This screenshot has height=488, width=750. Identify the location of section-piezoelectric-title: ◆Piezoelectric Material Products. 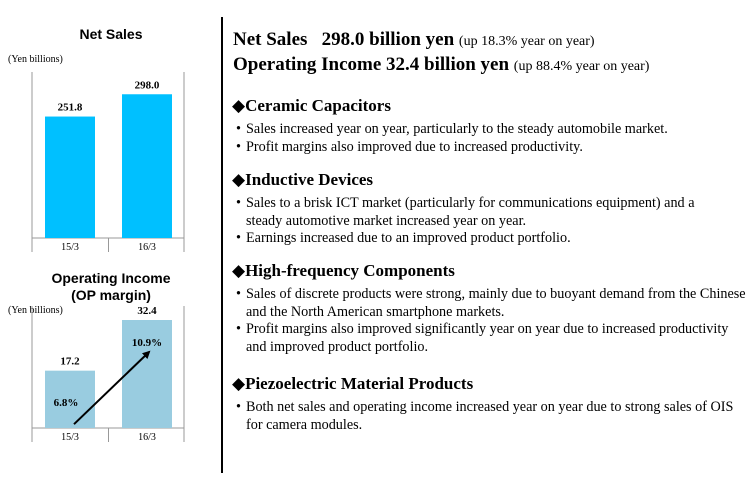
(353, 383).